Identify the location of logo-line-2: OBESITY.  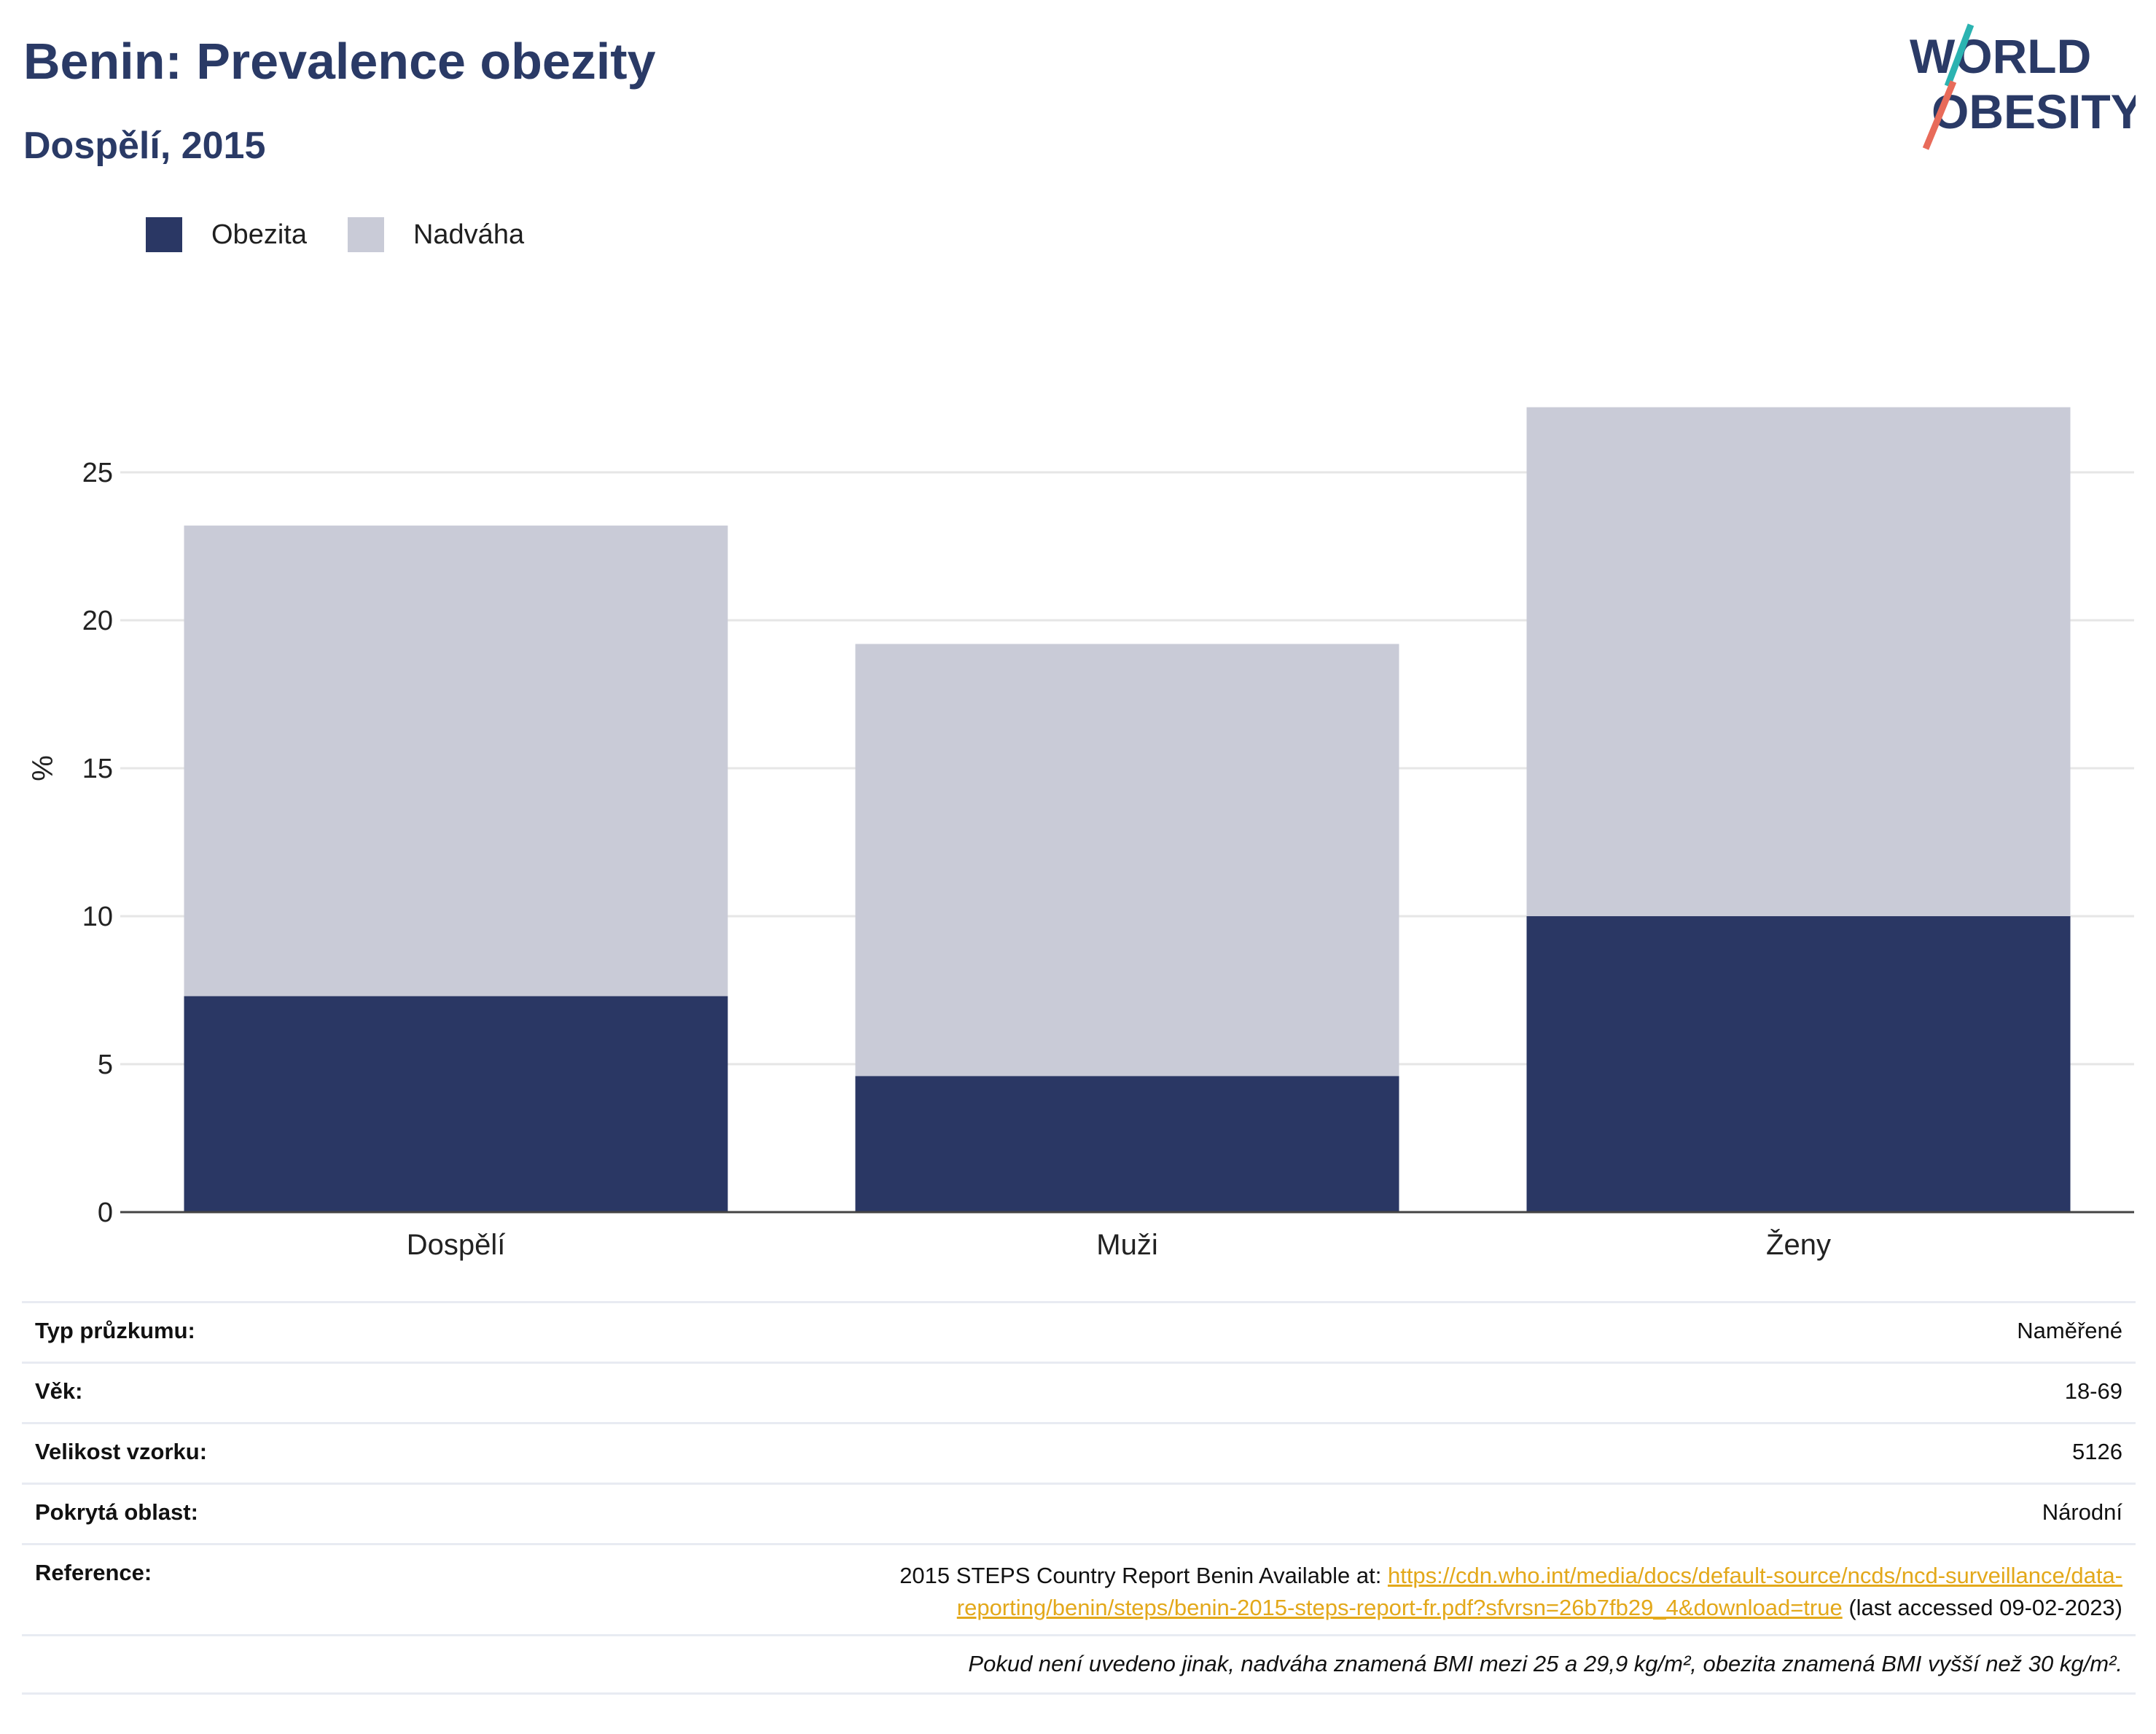
(2034, 112).